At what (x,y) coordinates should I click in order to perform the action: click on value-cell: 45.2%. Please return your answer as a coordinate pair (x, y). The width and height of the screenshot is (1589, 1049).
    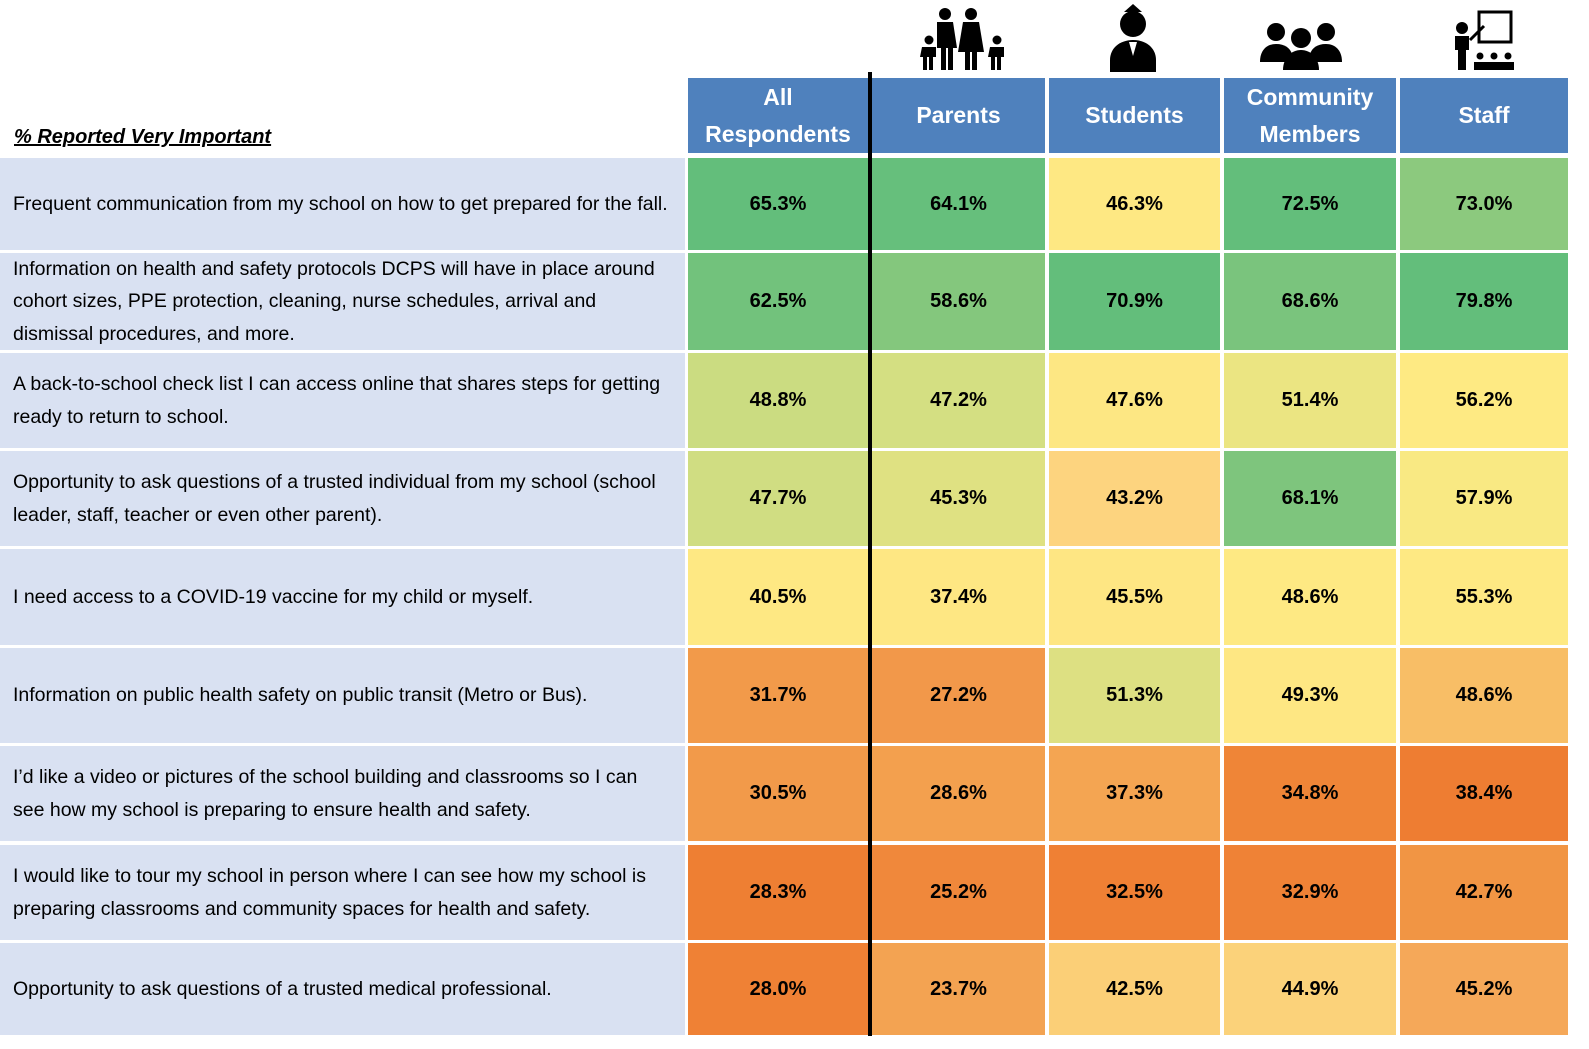
    Looking at the image, I should click on (1484, 989).